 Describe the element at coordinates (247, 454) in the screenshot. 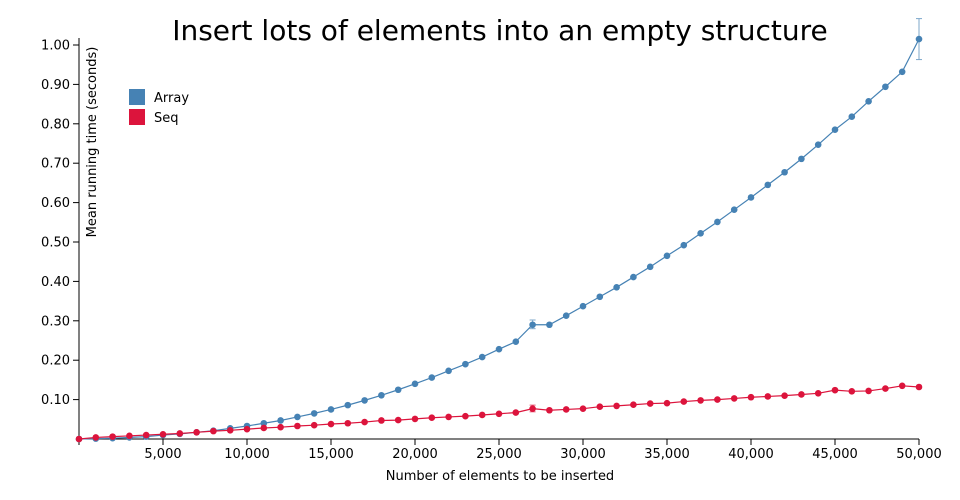

I see `x-tick-label: 10,000` at that location.